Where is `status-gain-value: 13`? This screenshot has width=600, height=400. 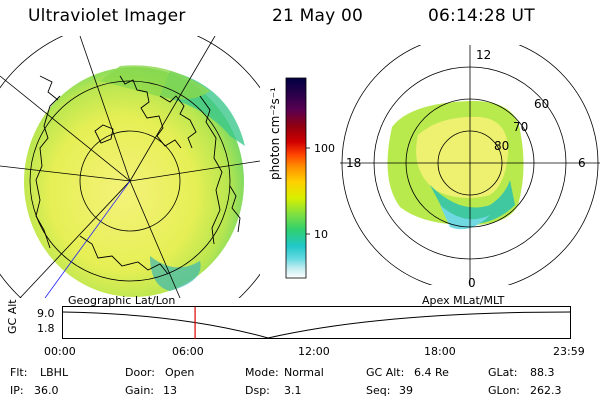
status-gain-value: 13 is located at coordinates (170, 390).